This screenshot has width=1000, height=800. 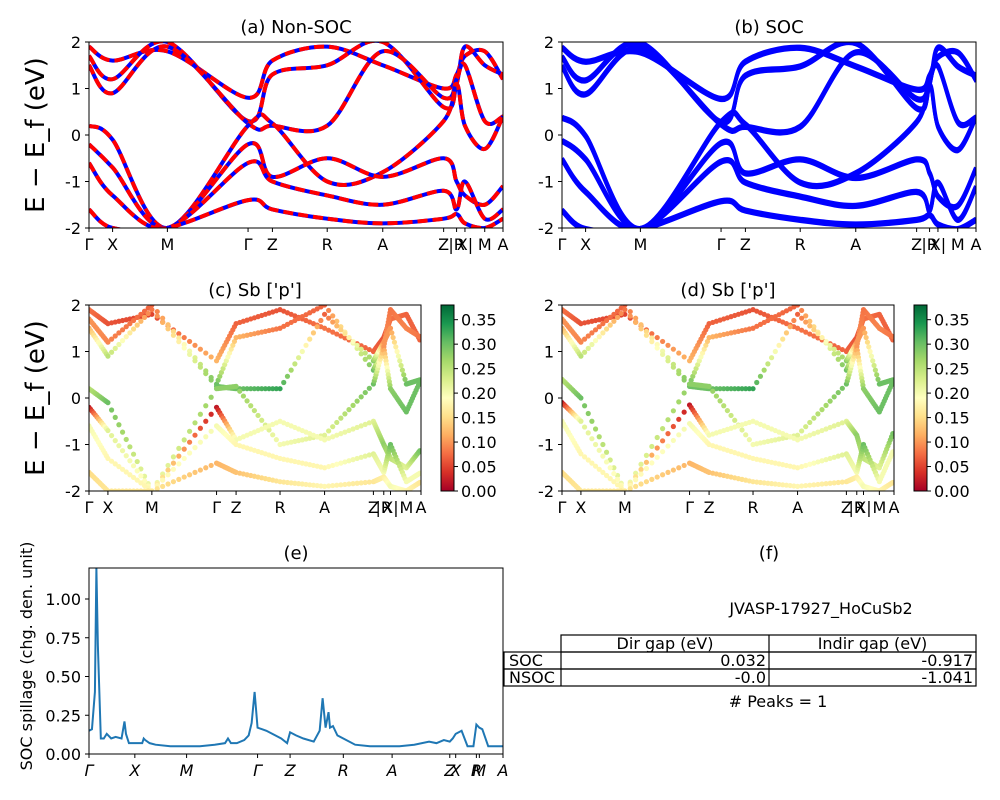 I want to click on table-cell: -1.041, so click(x=947, y=677).